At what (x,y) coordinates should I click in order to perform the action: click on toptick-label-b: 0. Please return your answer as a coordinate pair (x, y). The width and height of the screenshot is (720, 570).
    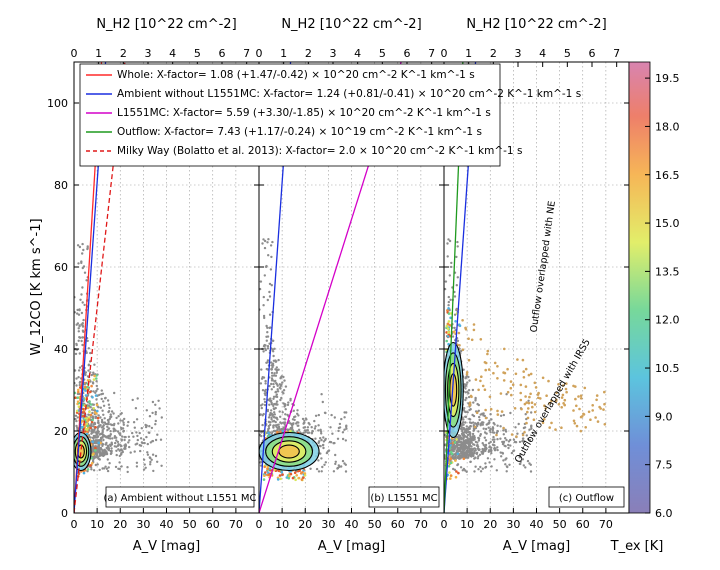
    Looking at the image, I should click on (259, 53).